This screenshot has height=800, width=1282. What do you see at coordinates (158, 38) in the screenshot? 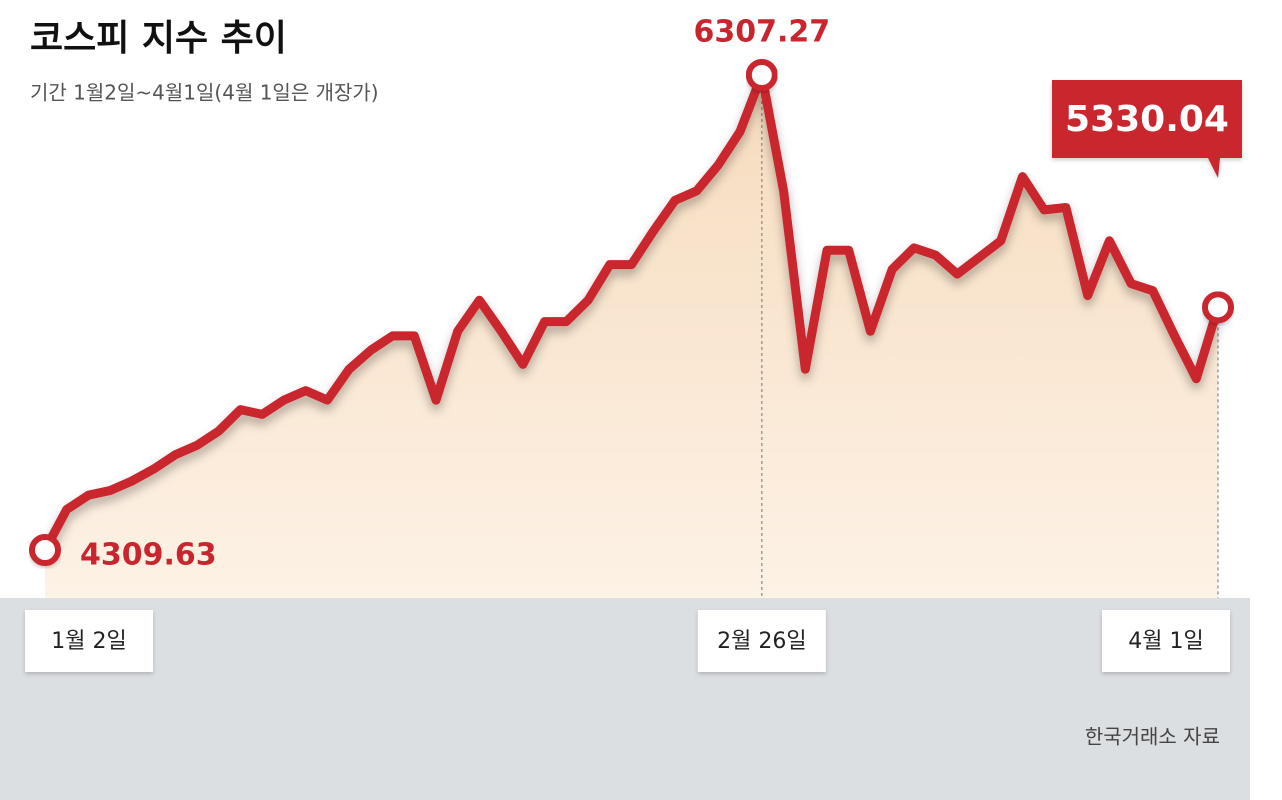
I see `chart-title: 코스피 지수 추이` at bounding box center [158, 38].